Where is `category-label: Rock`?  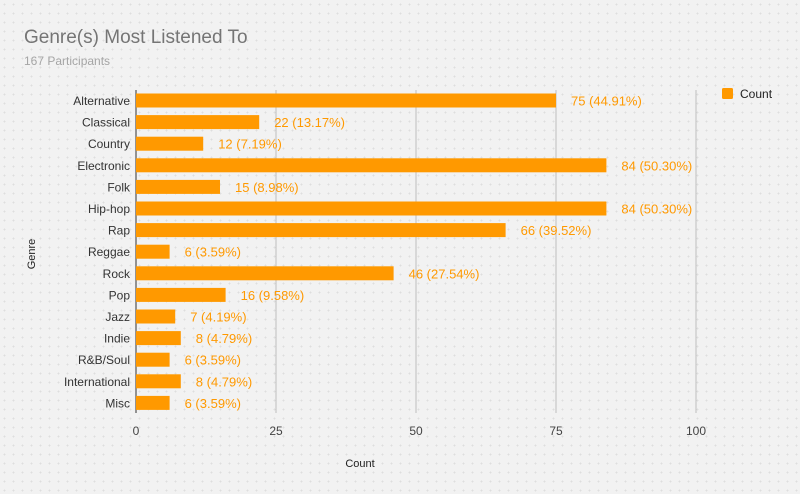 category-label: Rock is located at coordinates (117, 274).